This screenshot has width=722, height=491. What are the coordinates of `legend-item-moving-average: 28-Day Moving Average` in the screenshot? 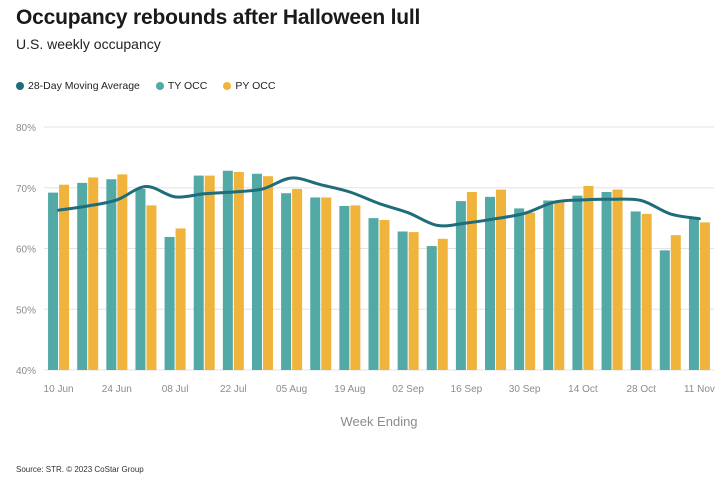 It's located at (78, 86).